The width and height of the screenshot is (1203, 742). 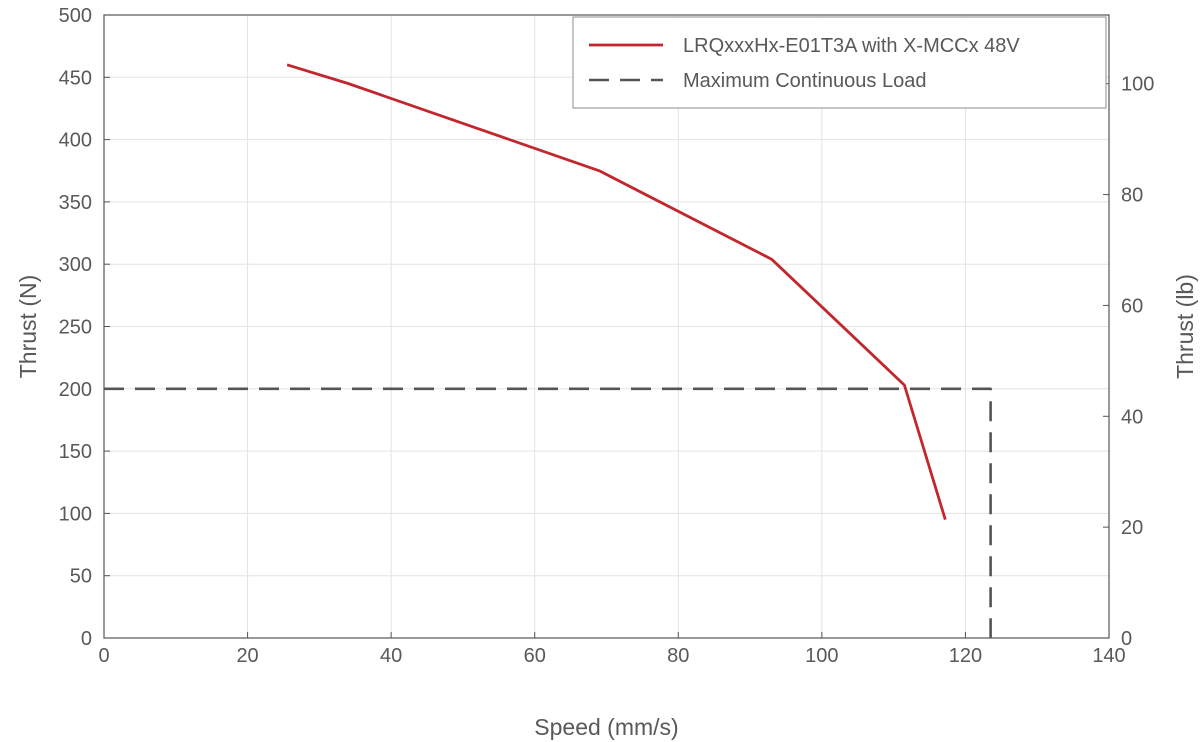 I want to click on y2-tick-label-80: 80, so click(x=1132, y=196).